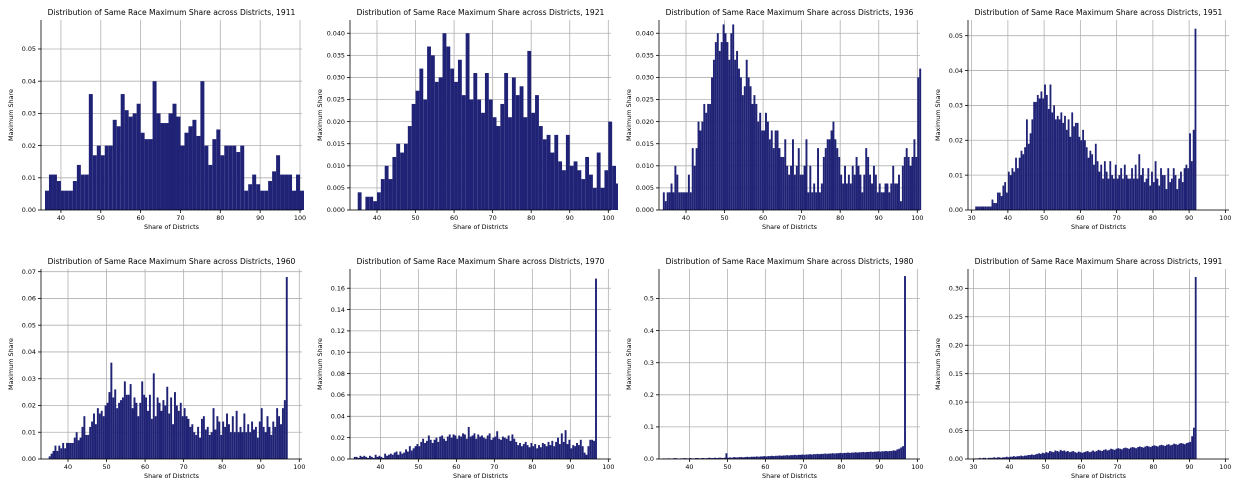  I want to click on y-tick-label: 0.025, so click(645, 100).